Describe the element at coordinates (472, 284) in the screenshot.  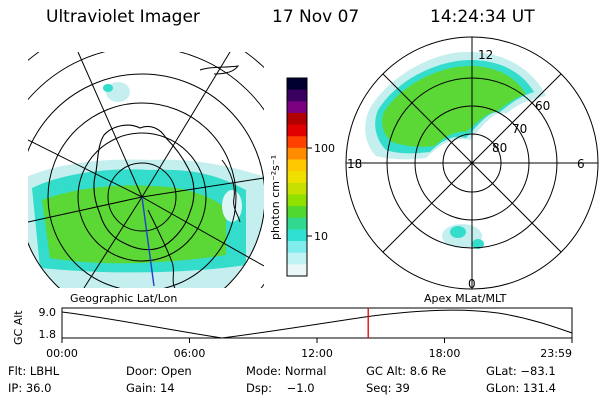
I see `mlt-label-midnight: 0` at that location.